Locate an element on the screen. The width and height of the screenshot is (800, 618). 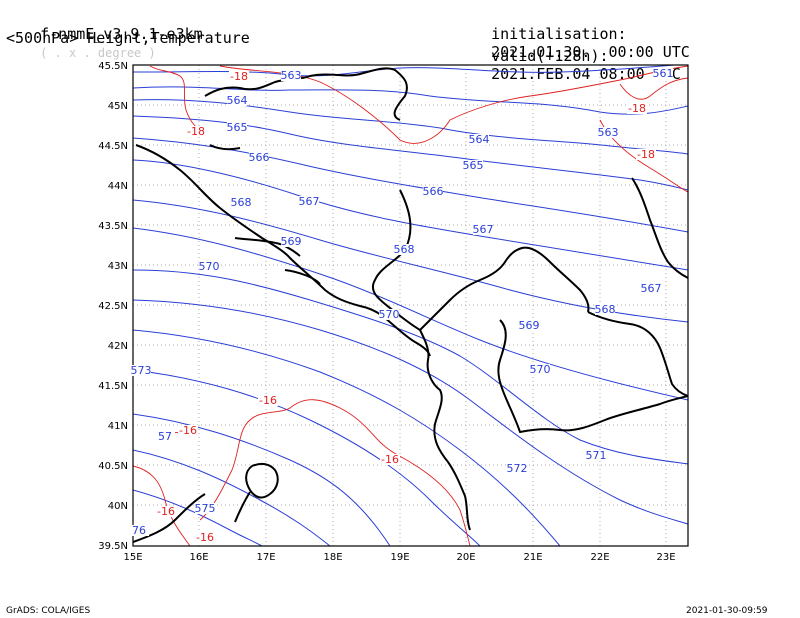
height-contour-label: 575 is located at coordinates (205, 508).